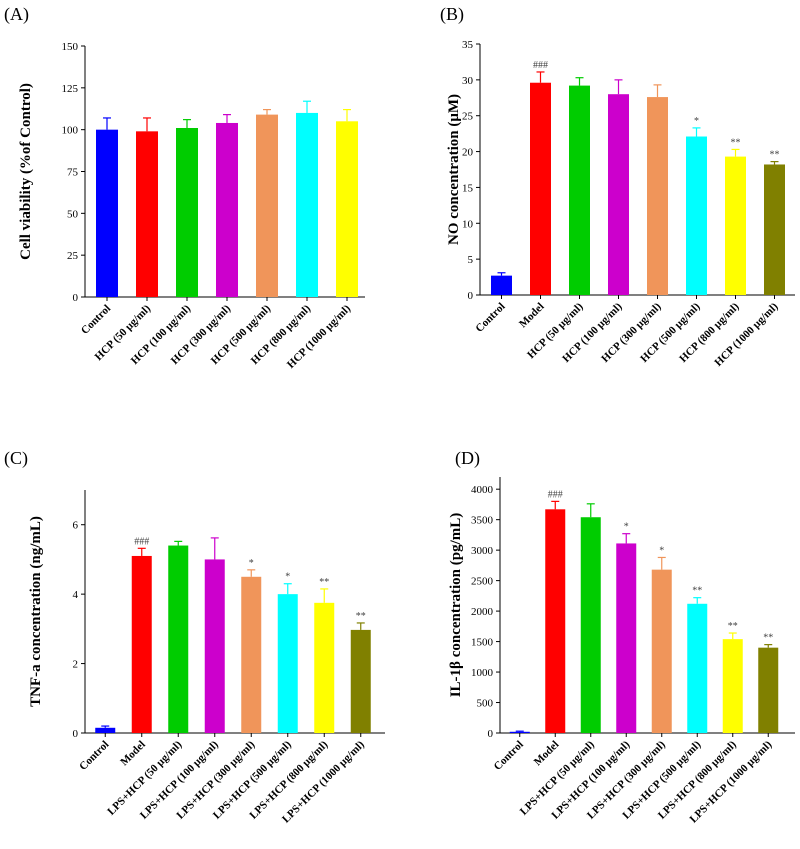 Image resolution: width=800 pixels, height=849 pixels. What do you see at coordinates (491, 734) in the screenshot?
I see `p4-y-tick-label-0: 0` at bounding box center [491, 734].